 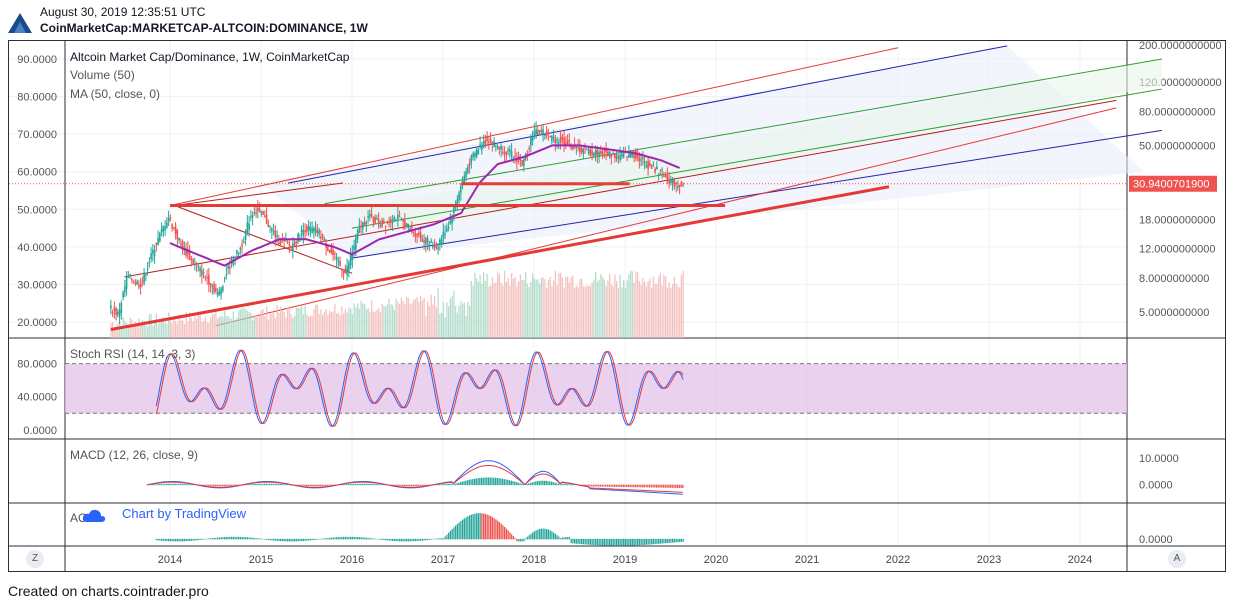 What do you see at coordinates (1177, 220) in the screenshot?
I see `right-axis-tick-label: 18.0000000000` at bounding box center [1177, 220].